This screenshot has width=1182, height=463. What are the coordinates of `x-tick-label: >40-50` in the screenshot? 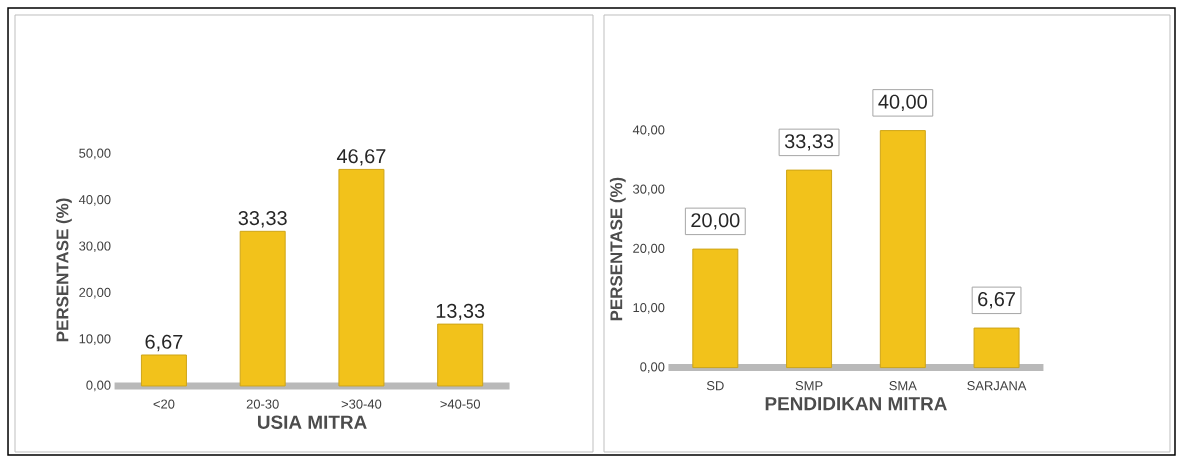 It's located at (460, 404).